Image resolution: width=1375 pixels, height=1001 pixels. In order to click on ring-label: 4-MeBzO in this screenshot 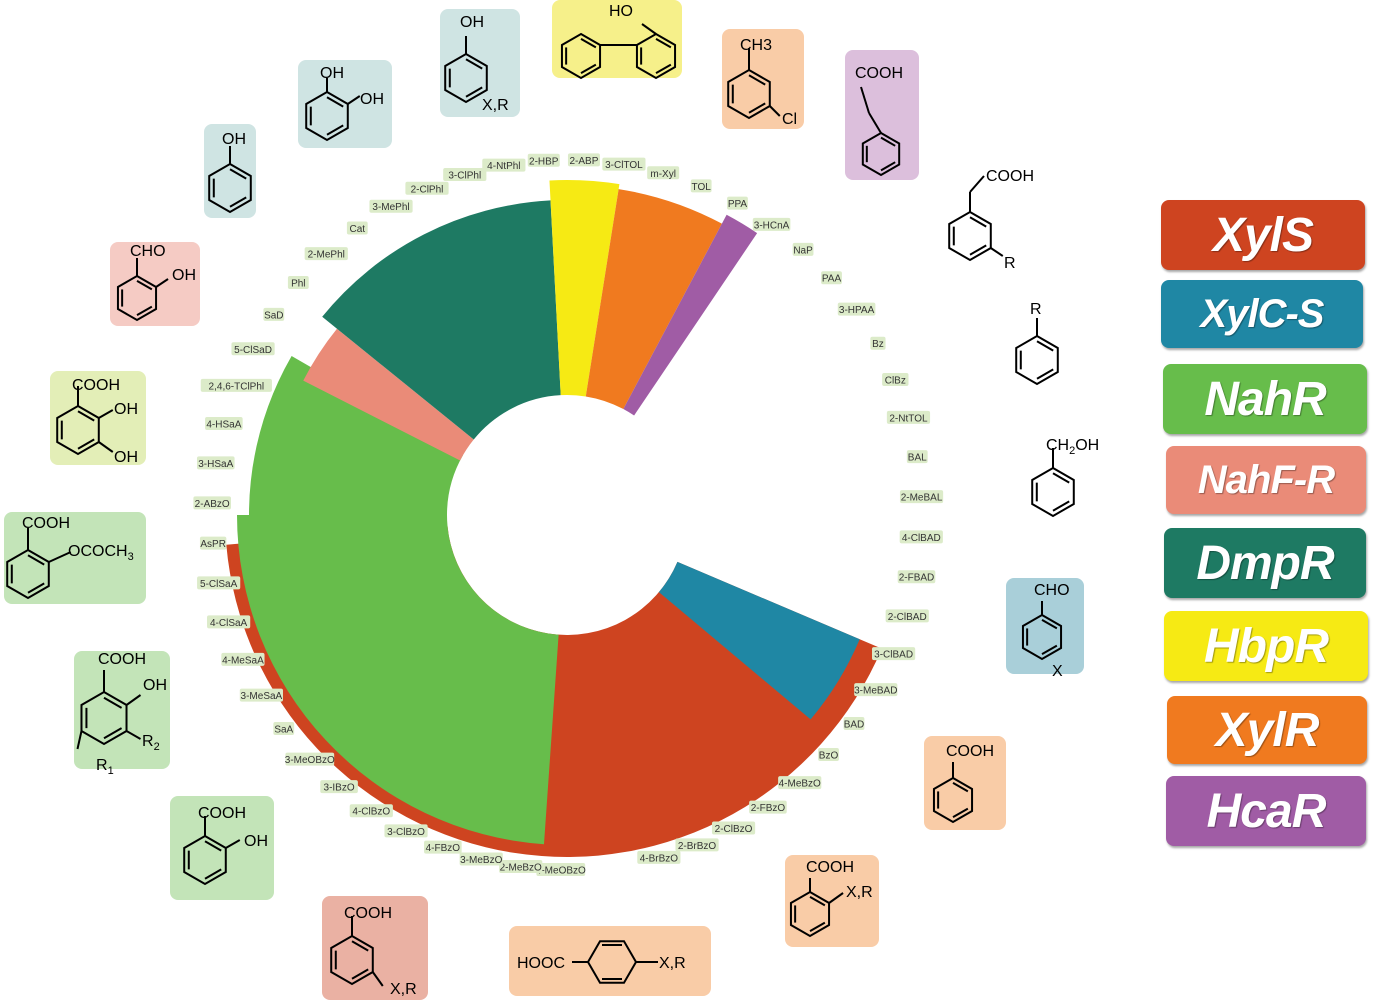, I will do `click(799, 783)`.